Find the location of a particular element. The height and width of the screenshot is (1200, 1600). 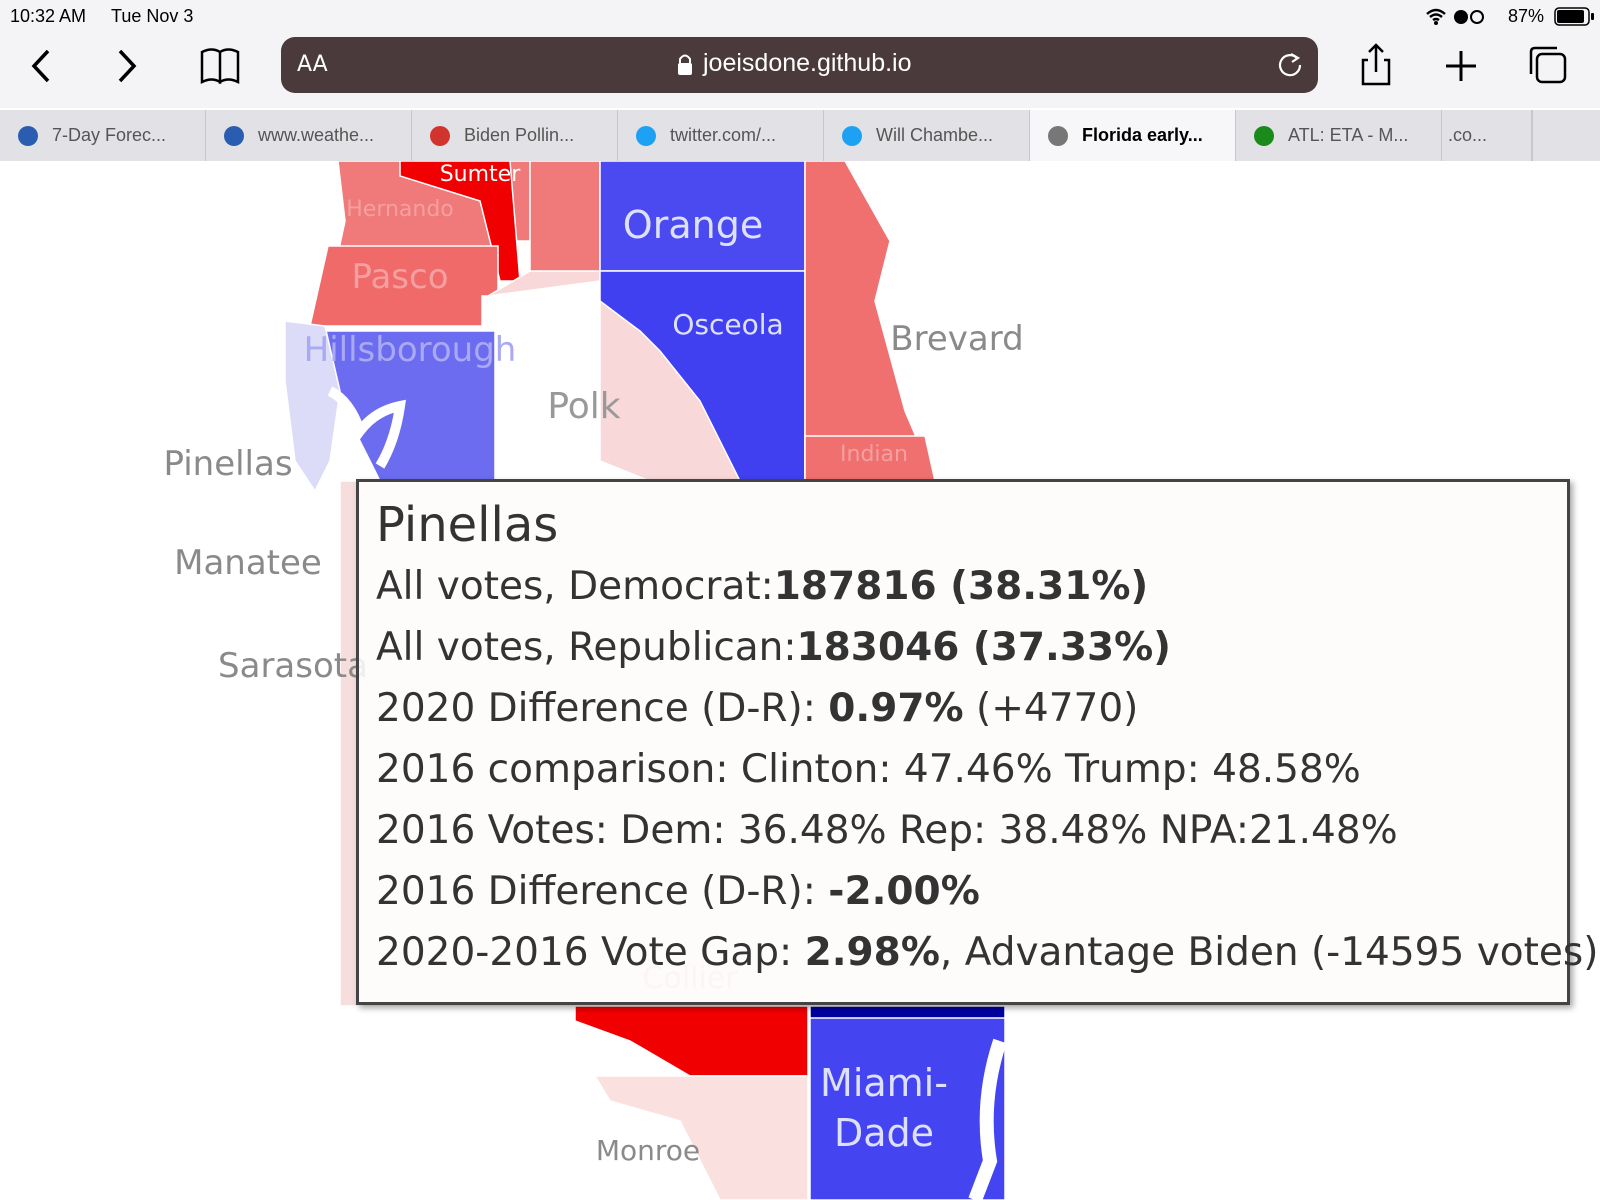

county-label: Sumter is located at coordinates (481, 174).